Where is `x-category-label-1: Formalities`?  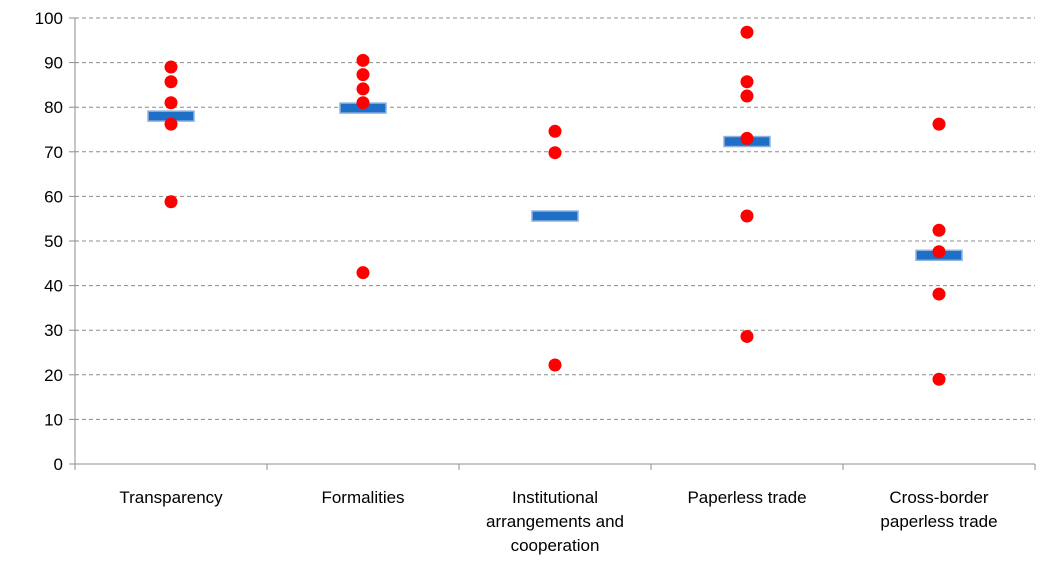
x-category-label-1: Formalities is located at coordinates (362, 497).